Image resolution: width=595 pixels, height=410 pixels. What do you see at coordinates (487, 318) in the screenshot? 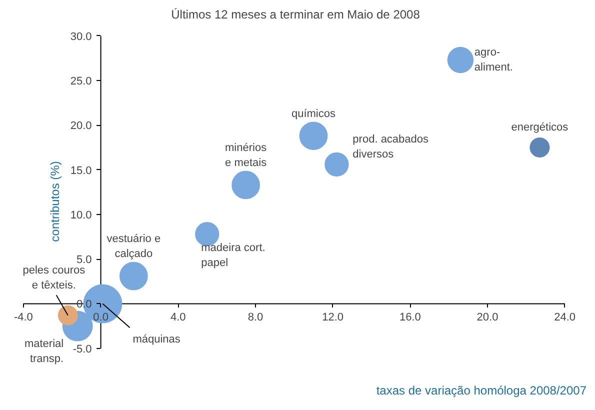
I see `x-tick-label: 20.0` at bounding box center [487, 318].